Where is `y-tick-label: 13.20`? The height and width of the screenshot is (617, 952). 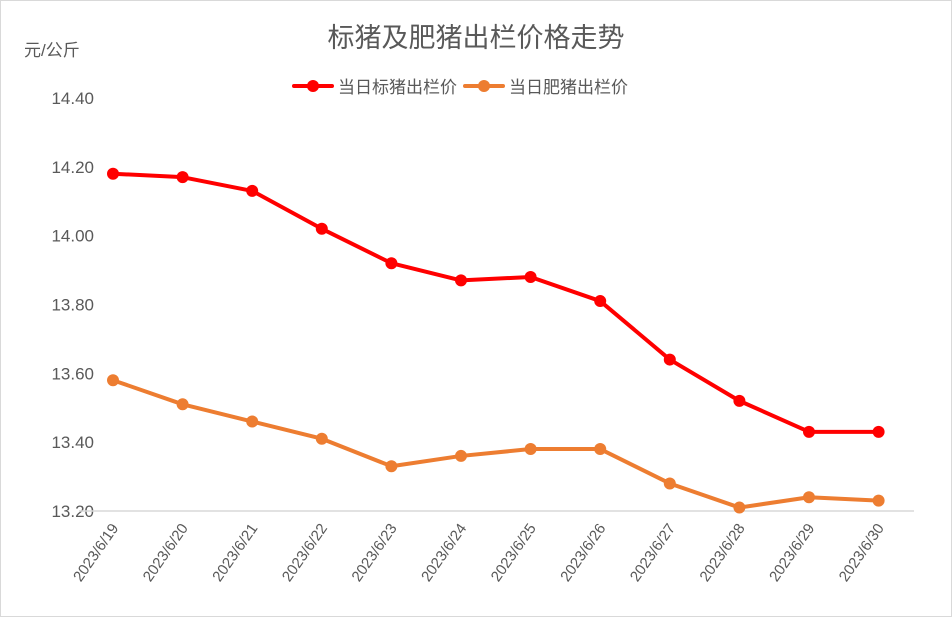
y-tick-label: 13.20 is located at coordinates (72, 511).